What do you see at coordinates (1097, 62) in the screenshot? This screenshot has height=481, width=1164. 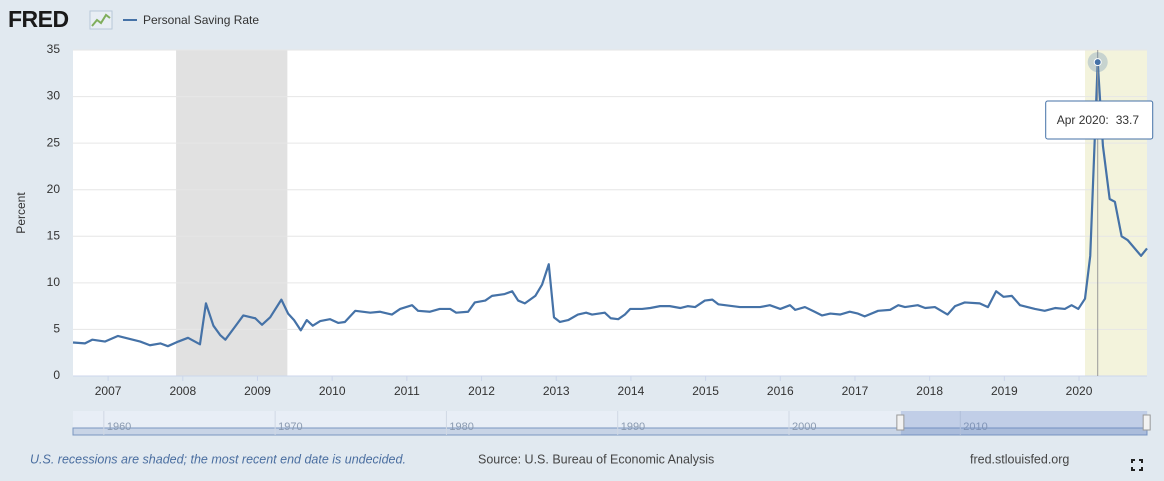 I see `hover-point` at bounding box center [1097, 62].